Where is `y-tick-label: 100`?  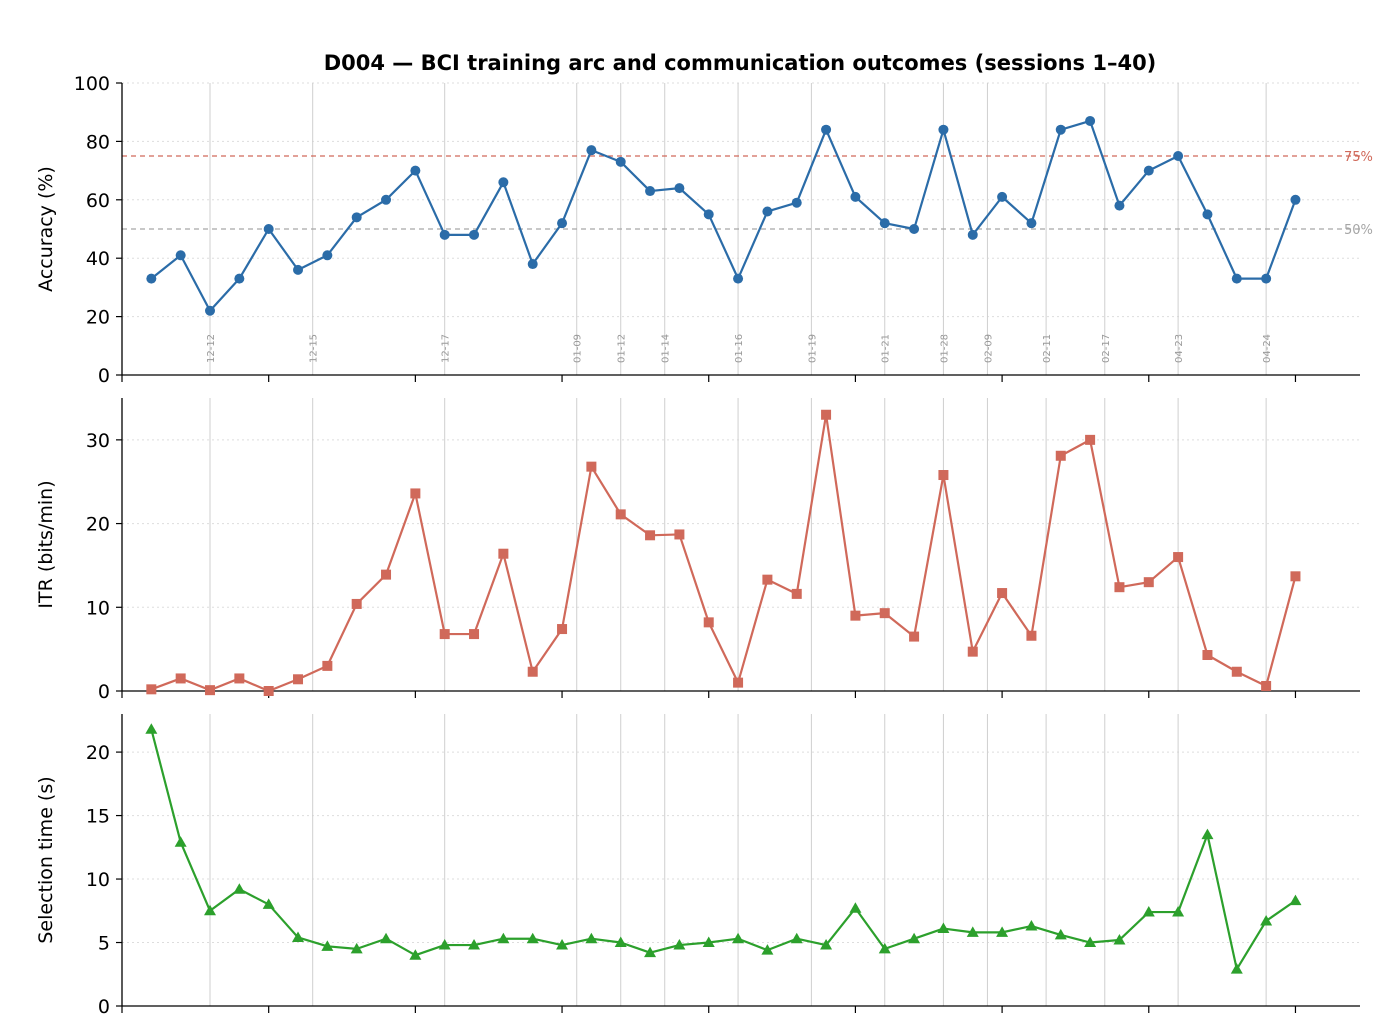
y-tick-label: 100 is located at coordinates (92, 84).